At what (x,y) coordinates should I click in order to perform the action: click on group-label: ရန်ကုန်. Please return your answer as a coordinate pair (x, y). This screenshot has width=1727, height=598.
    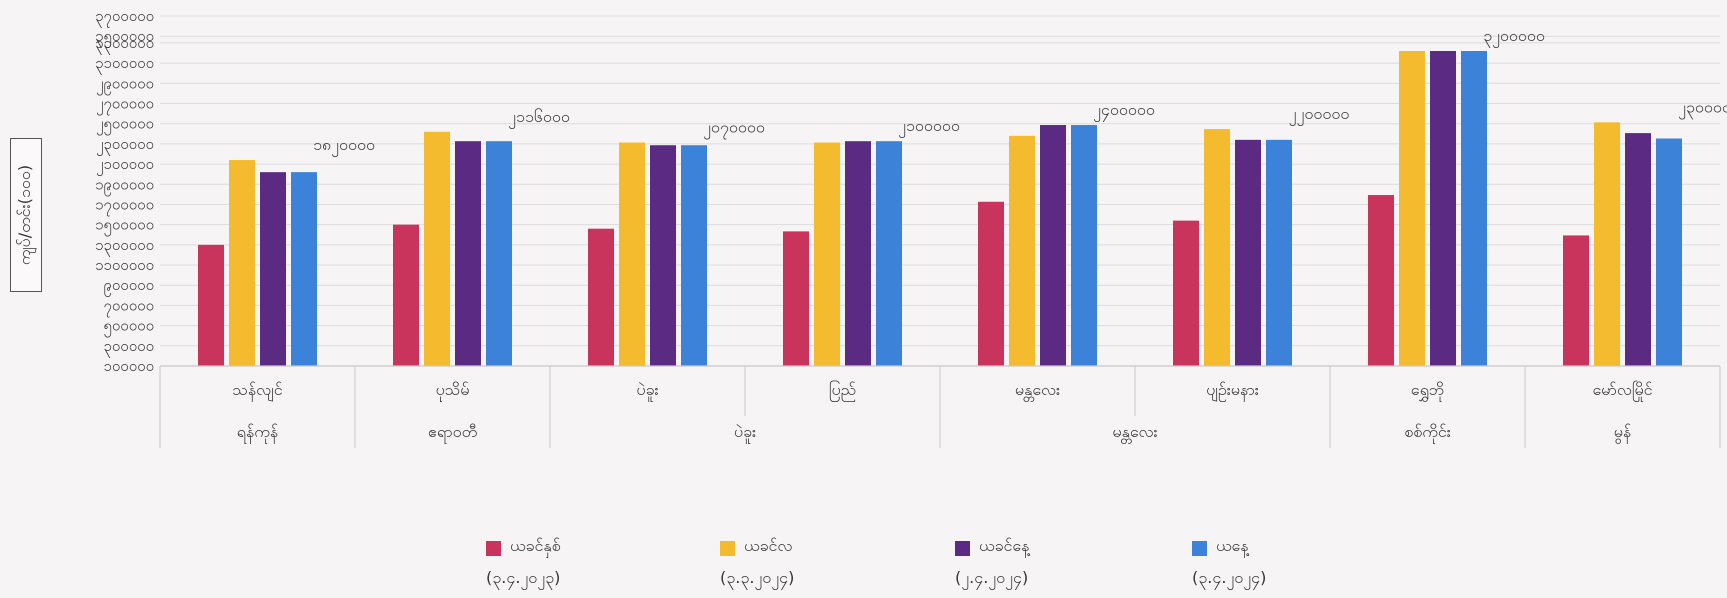
    Looking at the image, I should click on (258, 433).